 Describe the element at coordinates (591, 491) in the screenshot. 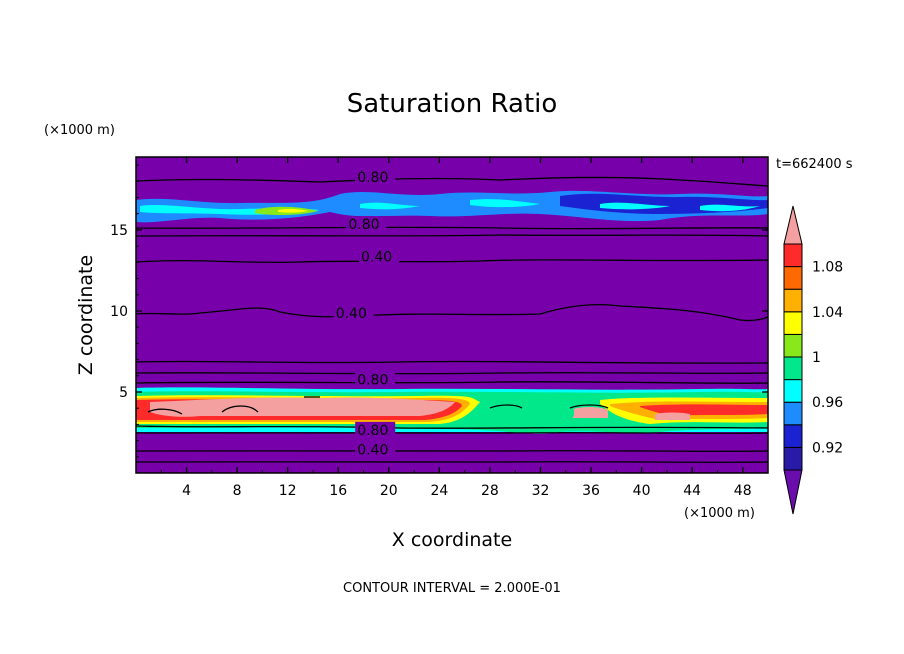

I see `x-tick-label: 36` at that location.